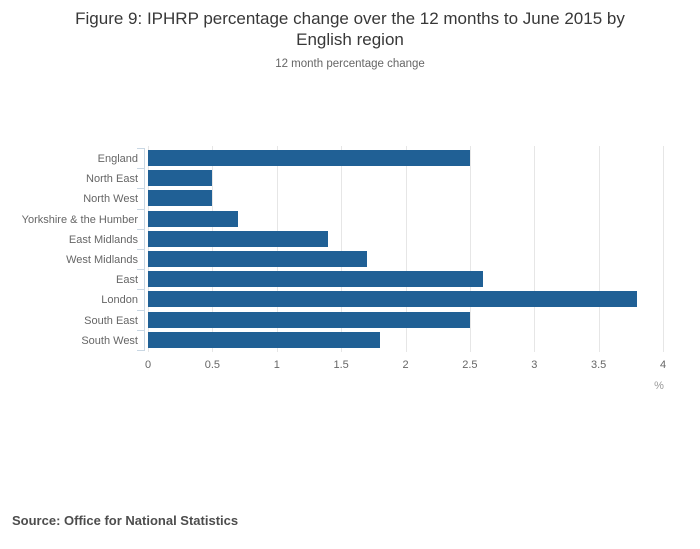  Describe the element at coordinates (276, 365) in the screenshot. I see `x-tick-label: 1` at that location.